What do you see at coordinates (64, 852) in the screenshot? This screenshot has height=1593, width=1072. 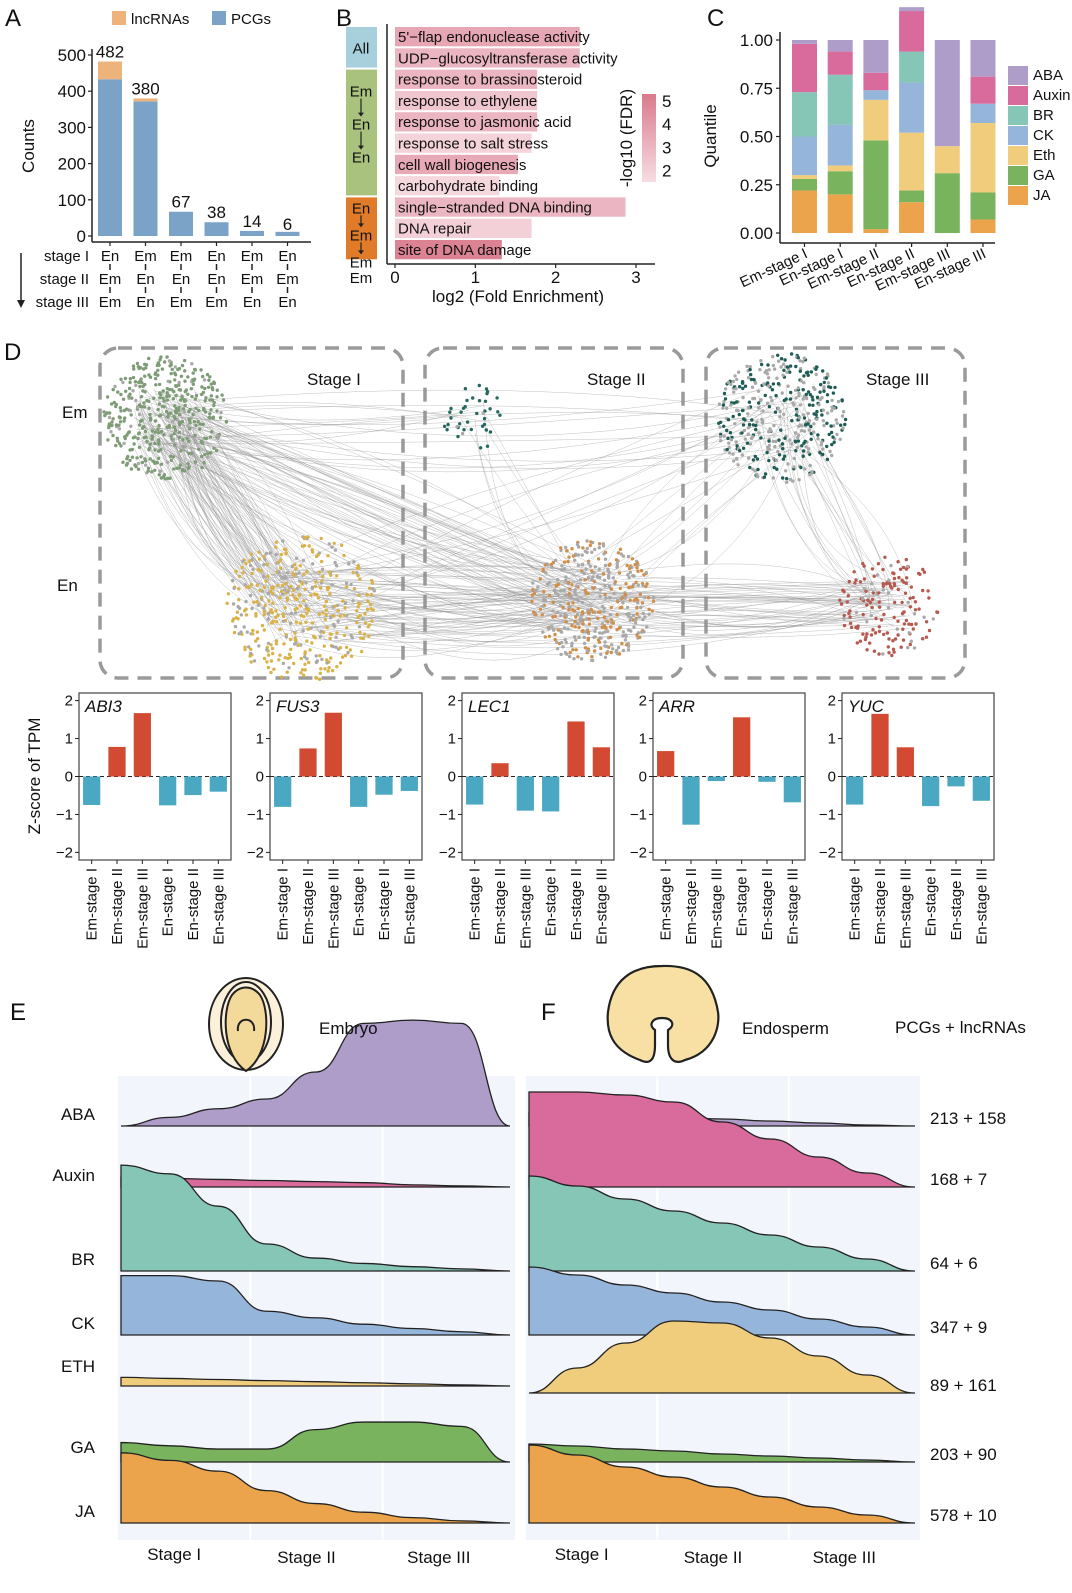 I see `y-tick-label: −2` at bounding box center [64, 852].